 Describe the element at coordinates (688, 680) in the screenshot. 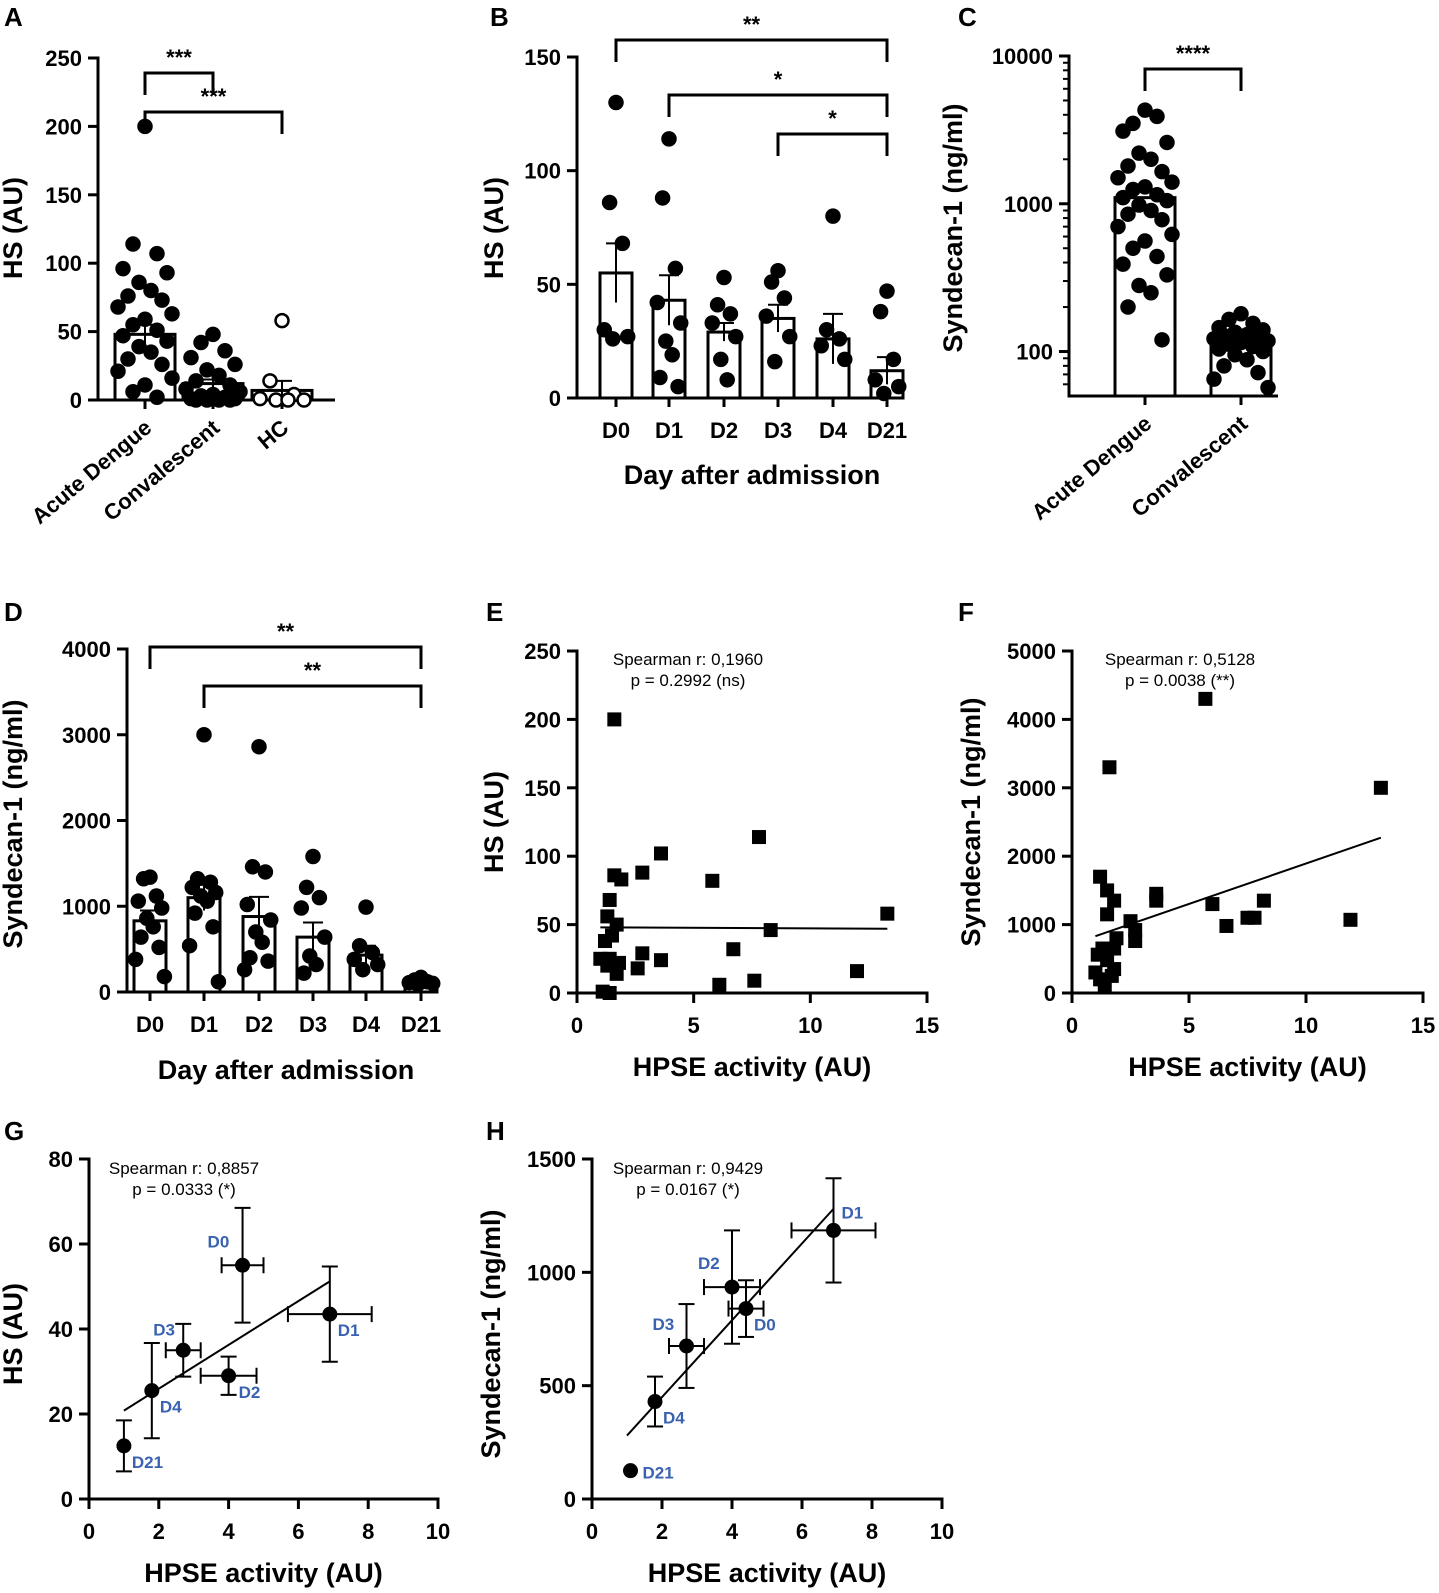

I see `p-value-text: p = 0.2992 (ns)` at that location.